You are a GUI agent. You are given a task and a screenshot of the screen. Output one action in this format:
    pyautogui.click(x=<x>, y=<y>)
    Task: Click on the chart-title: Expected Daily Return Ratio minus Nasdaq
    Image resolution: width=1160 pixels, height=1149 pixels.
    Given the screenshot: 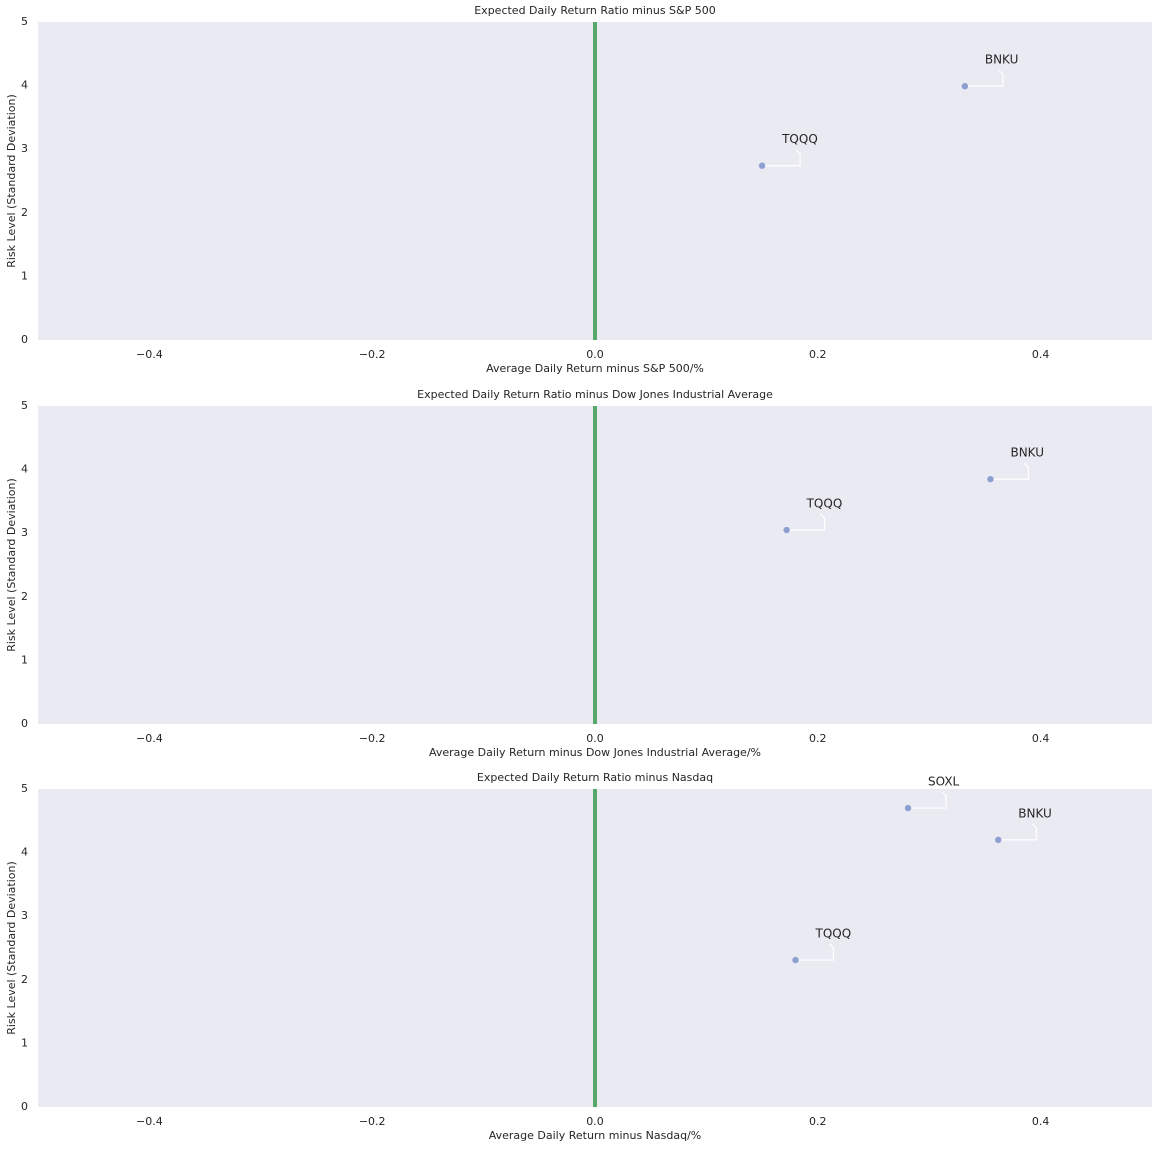 What is the action you would take?
    pyautogui.click(x=595, y=777)
    